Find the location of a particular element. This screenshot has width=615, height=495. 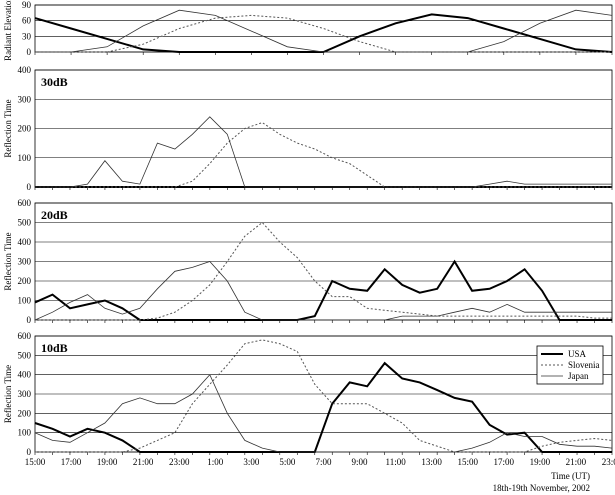

panel-label: 10dB is located at coordinates (54, 348).